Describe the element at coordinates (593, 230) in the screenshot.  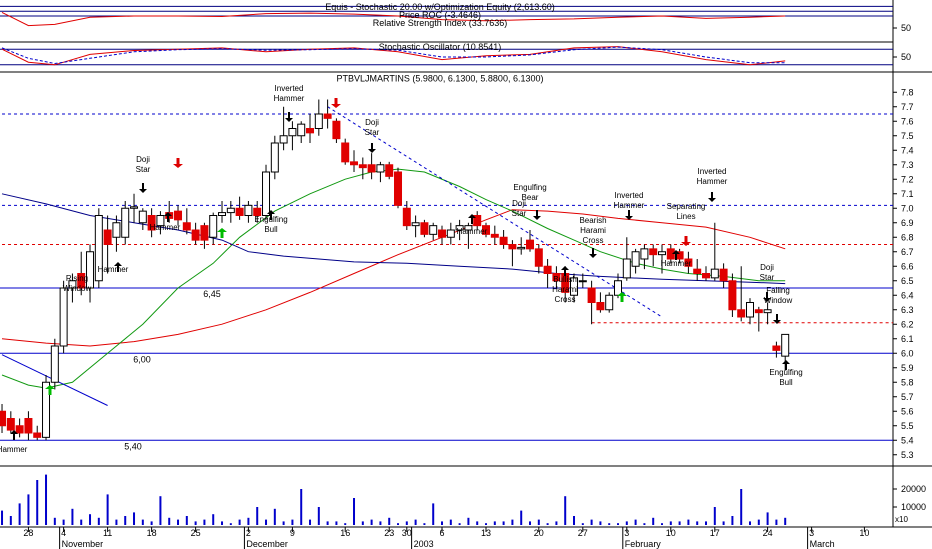
I see `pattern-label: Harami` at that location.